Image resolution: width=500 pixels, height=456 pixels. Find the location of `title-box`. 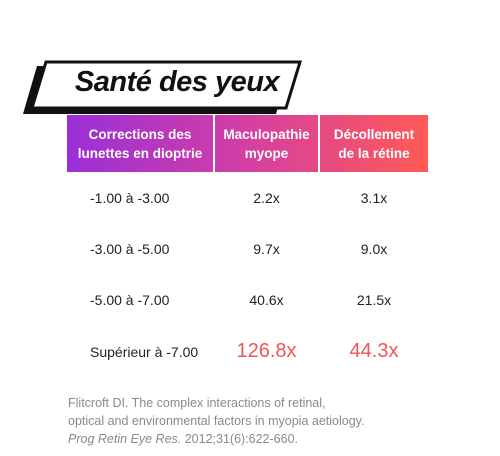

title-box is located at coordinates (166, 85).